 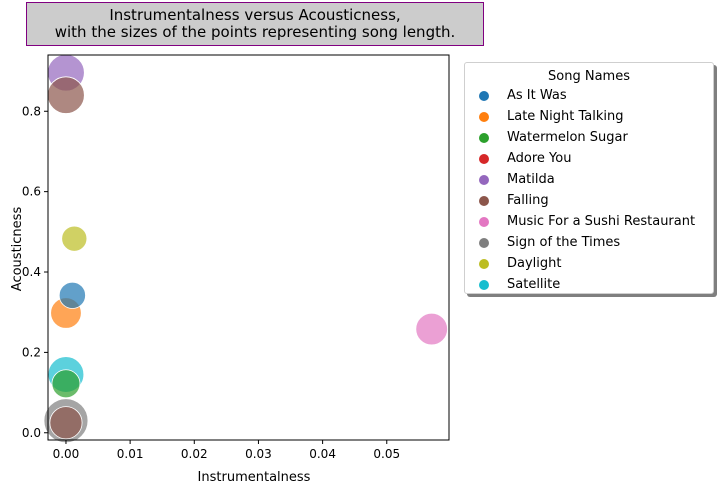 I want to click on x-tick-label: 0.05, so click(x=386, y=454).